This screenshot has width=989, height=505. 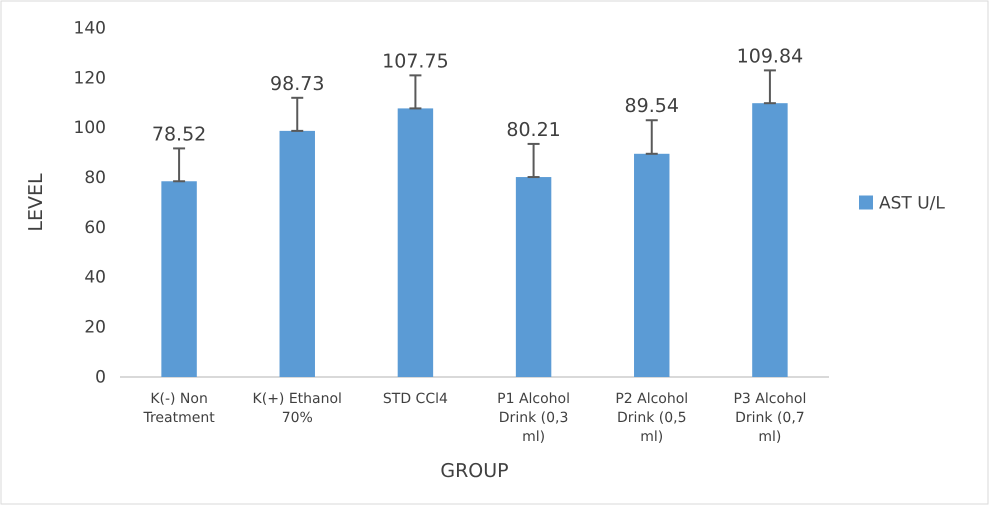 I want to click on y-tick-label: 0, so click(x=100, y=377).